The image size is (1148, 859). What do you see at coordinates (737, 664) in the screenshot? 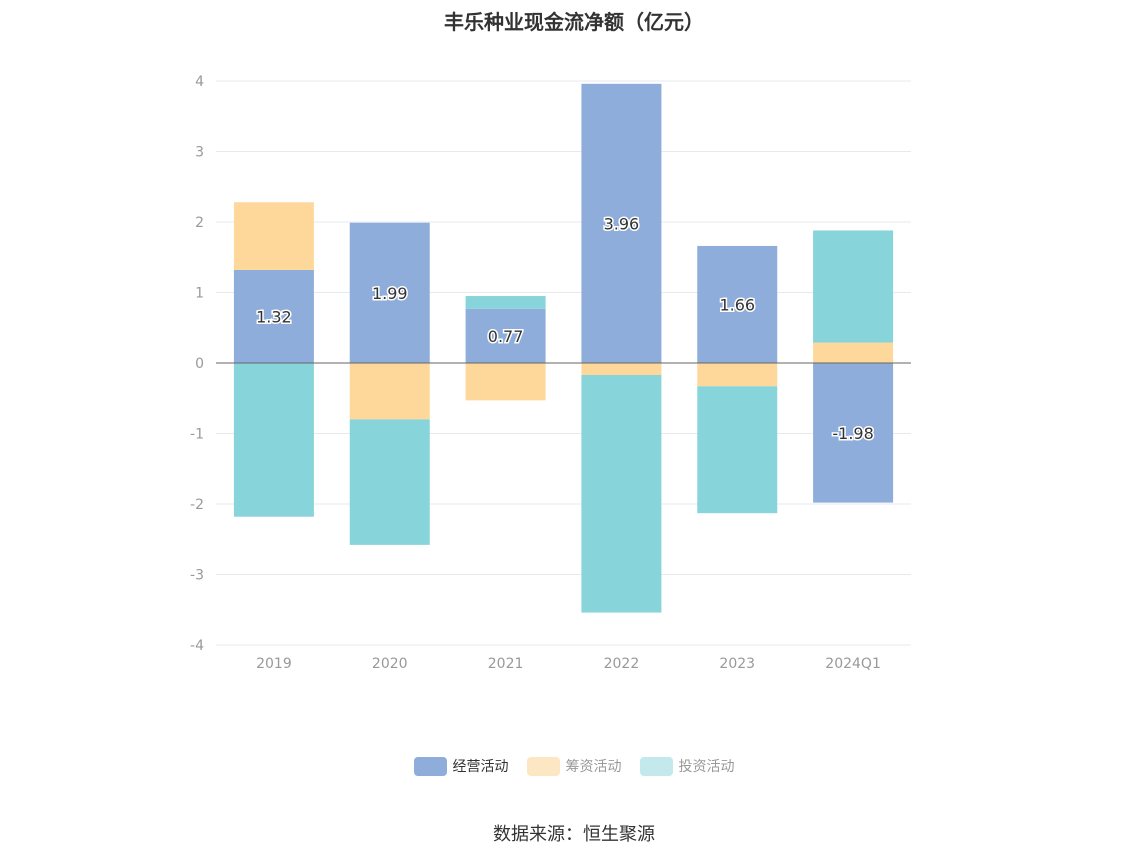
I see `x-tick-label: 2023` at bounding box center [737, 664].